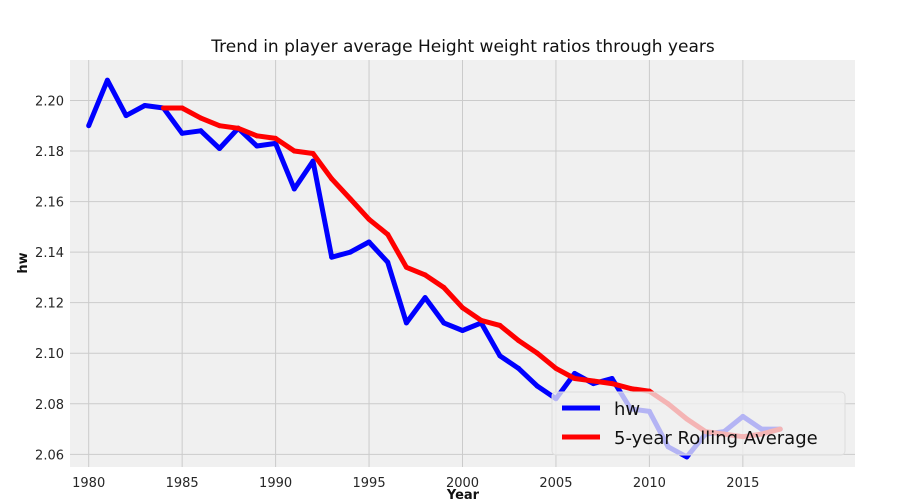 This screenshot has width=900, height=500. Describe the element at coordinates (49, 203) in the screenshot. I see `y-tick-label: 2.16` at that location.